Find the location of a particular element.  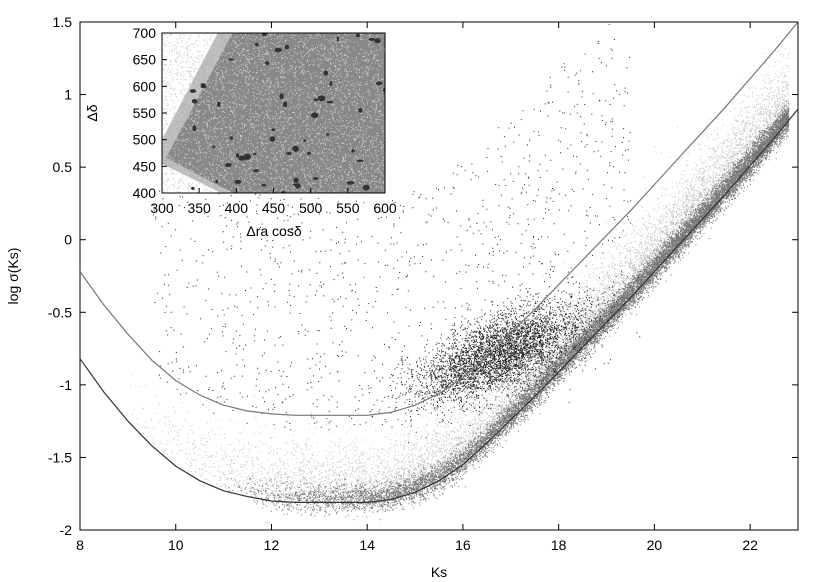

inset-x-tick-label: 500 is located at coordinates (311, 208).